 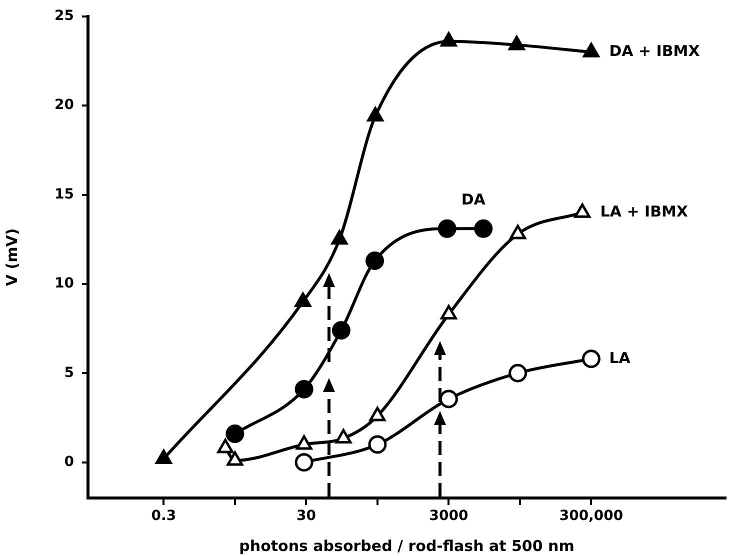 I want to click on y-tick-label: 20, so click(x=64, y=105).